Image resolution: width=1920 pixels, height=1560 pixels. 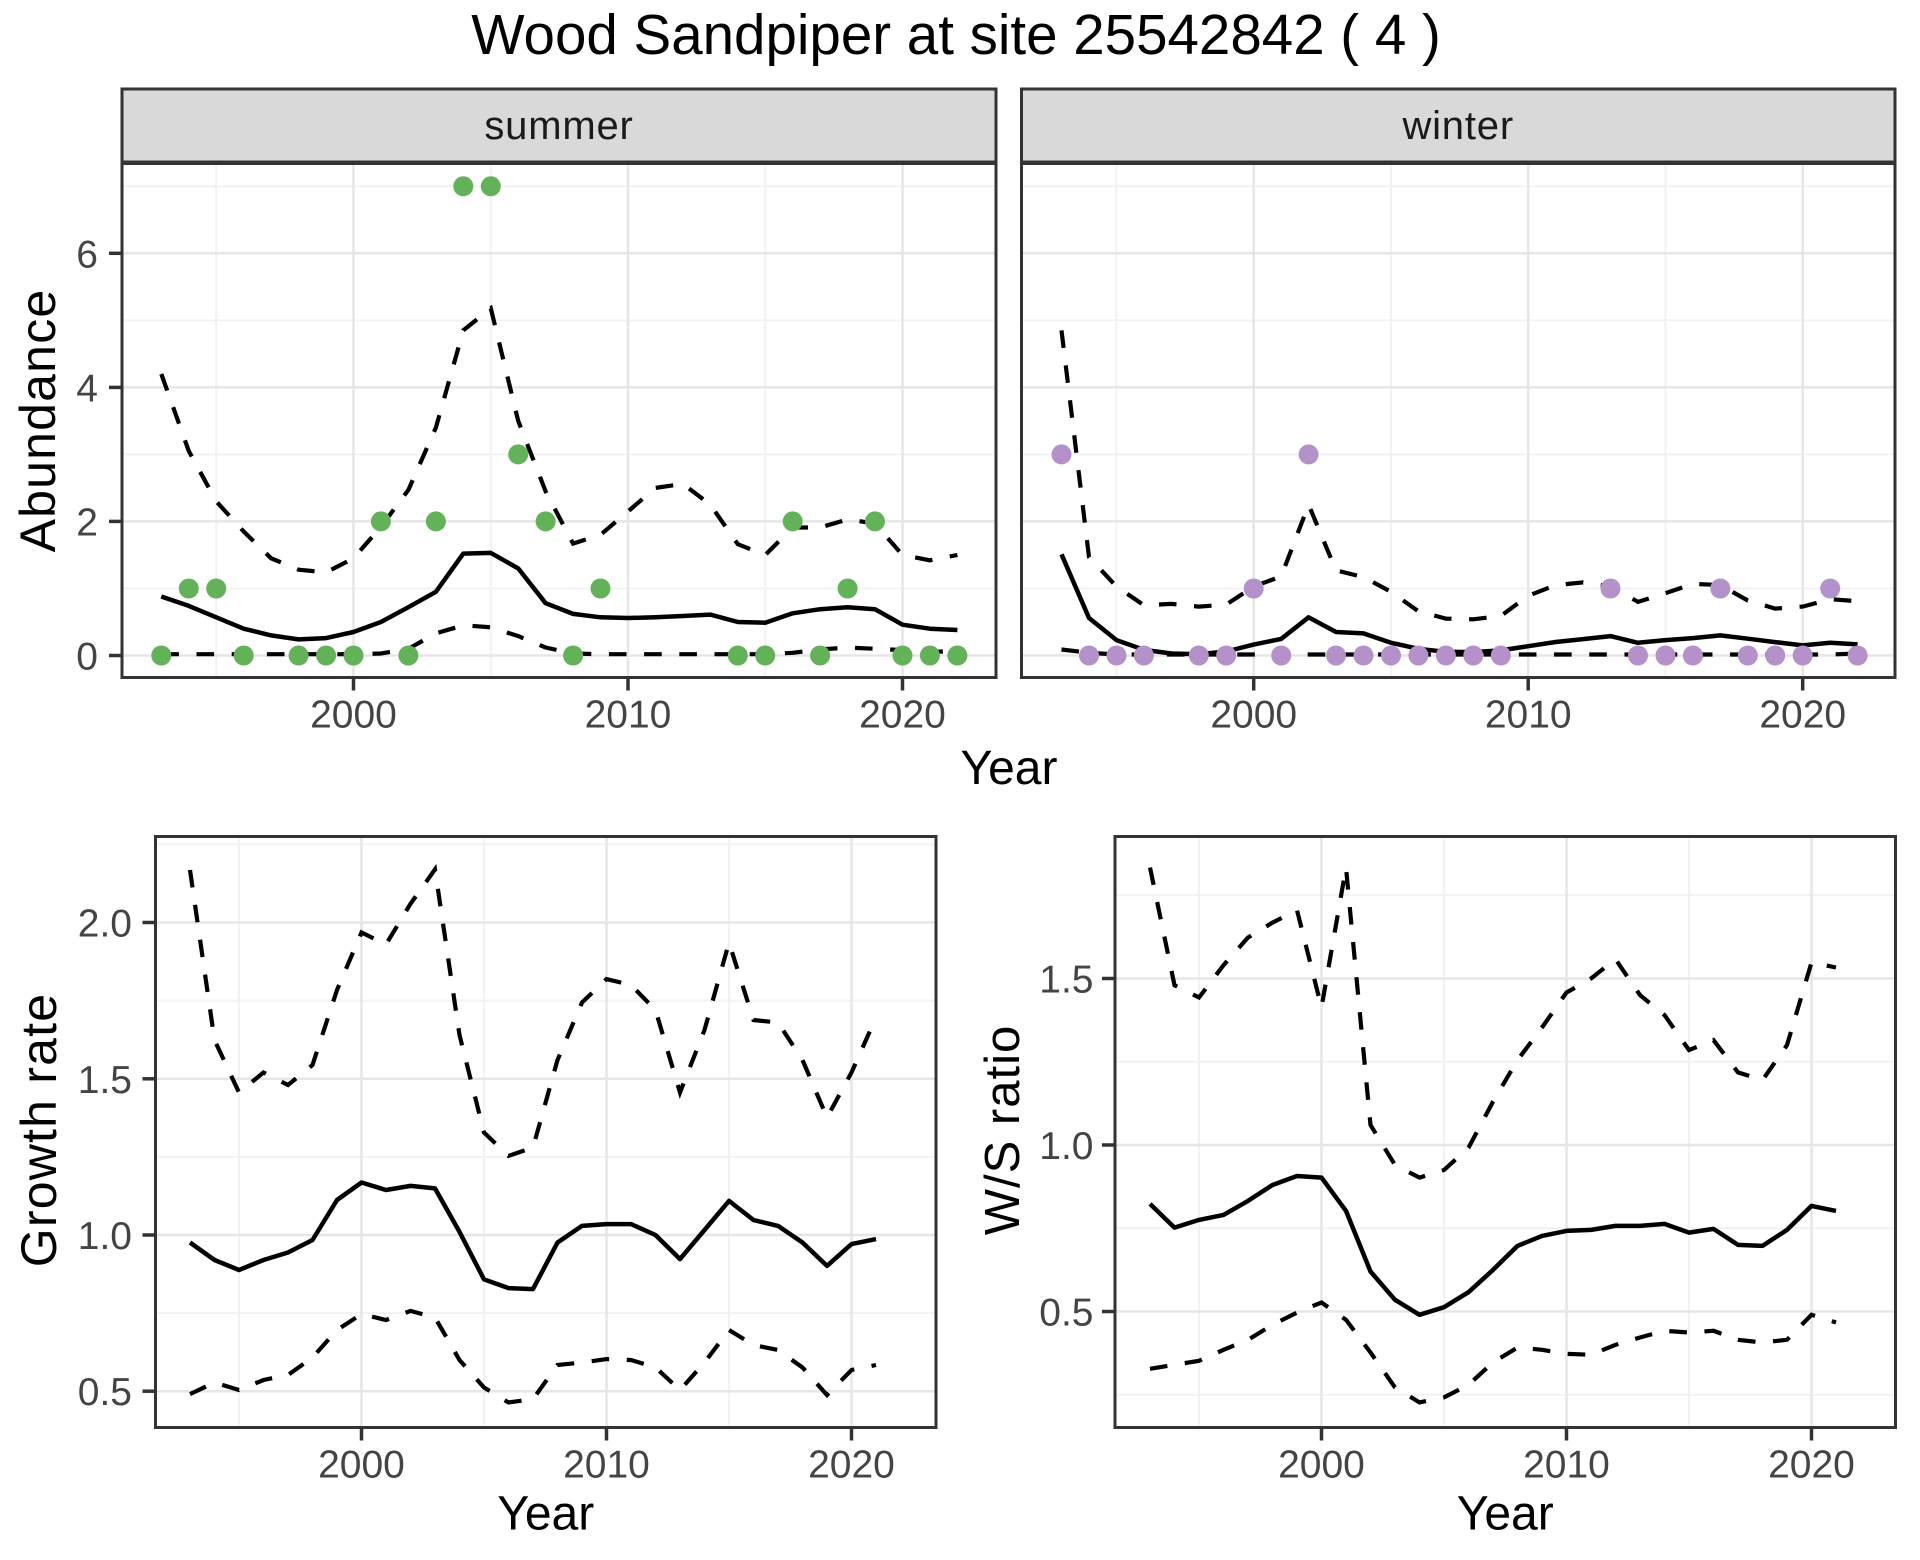 What do you see at coordinates (39, 1130) in the screenshot?
I see `svg-text: Growth rate` at bounding box center [39, 1130].